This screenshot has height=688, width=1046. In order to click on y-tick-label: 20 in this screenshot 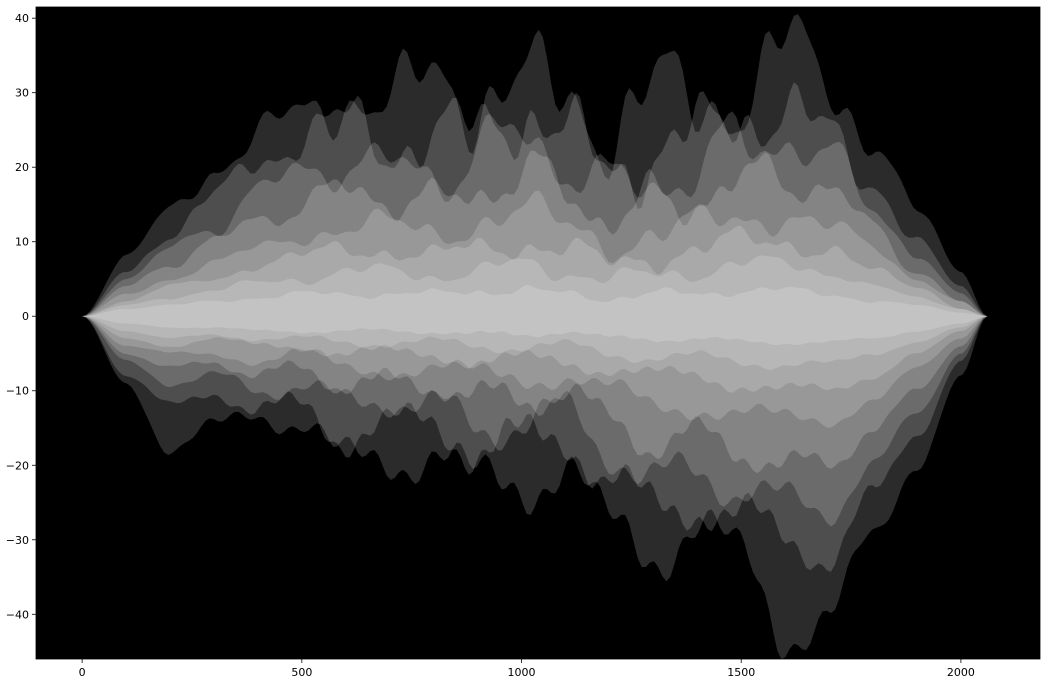, I will do `click(22, 167)`.